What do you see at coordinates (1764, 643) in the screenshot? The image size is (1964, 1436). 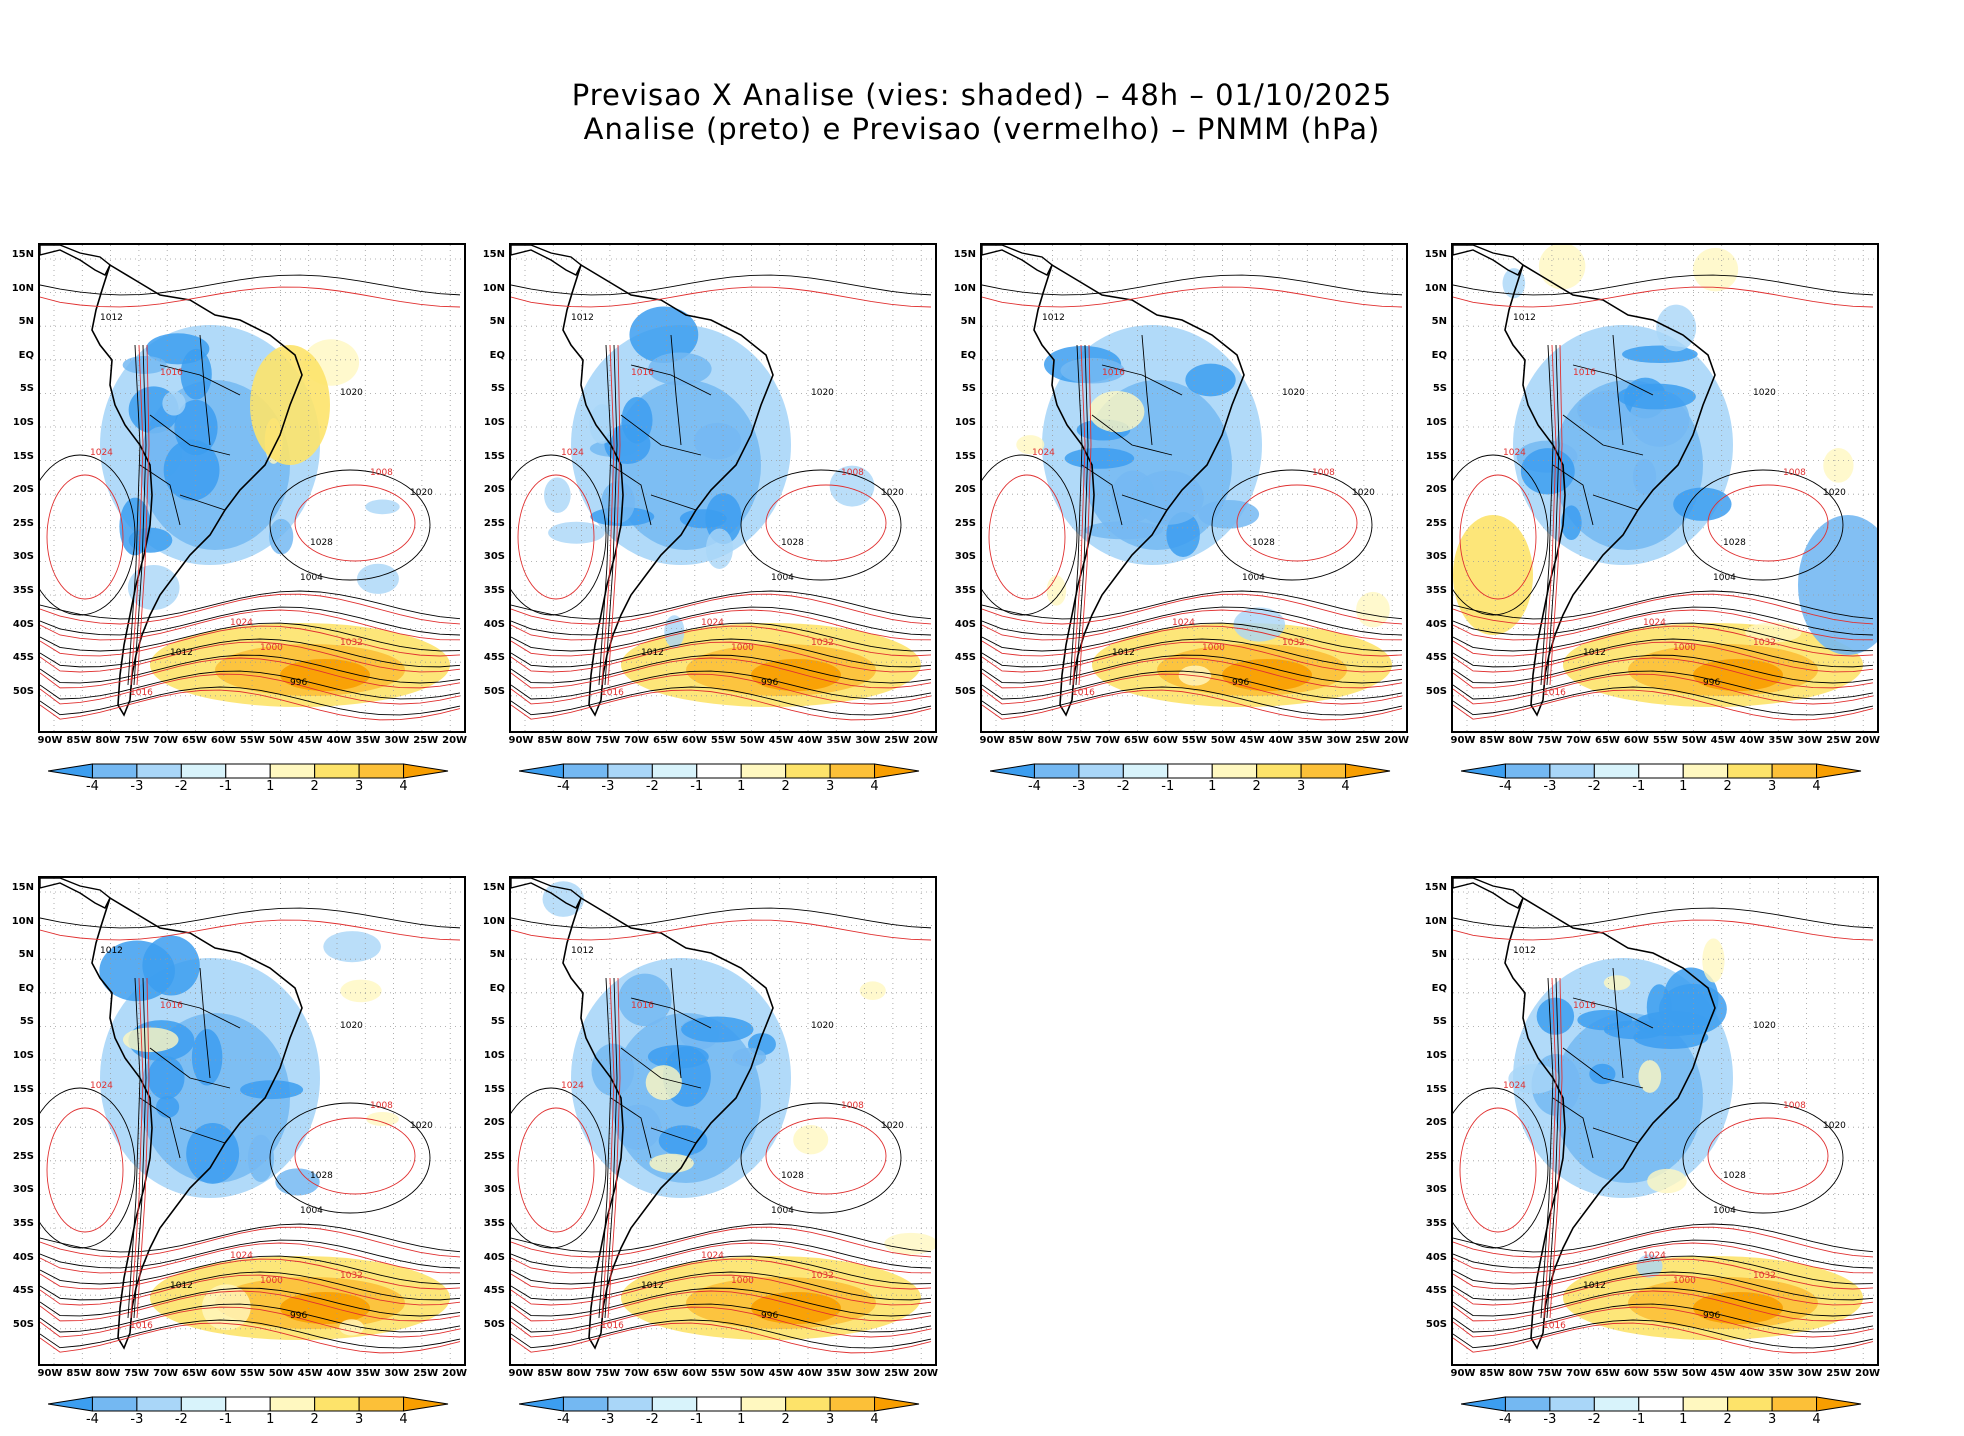 I see `svg-text: 1032` at bounding box center [1764, 643].